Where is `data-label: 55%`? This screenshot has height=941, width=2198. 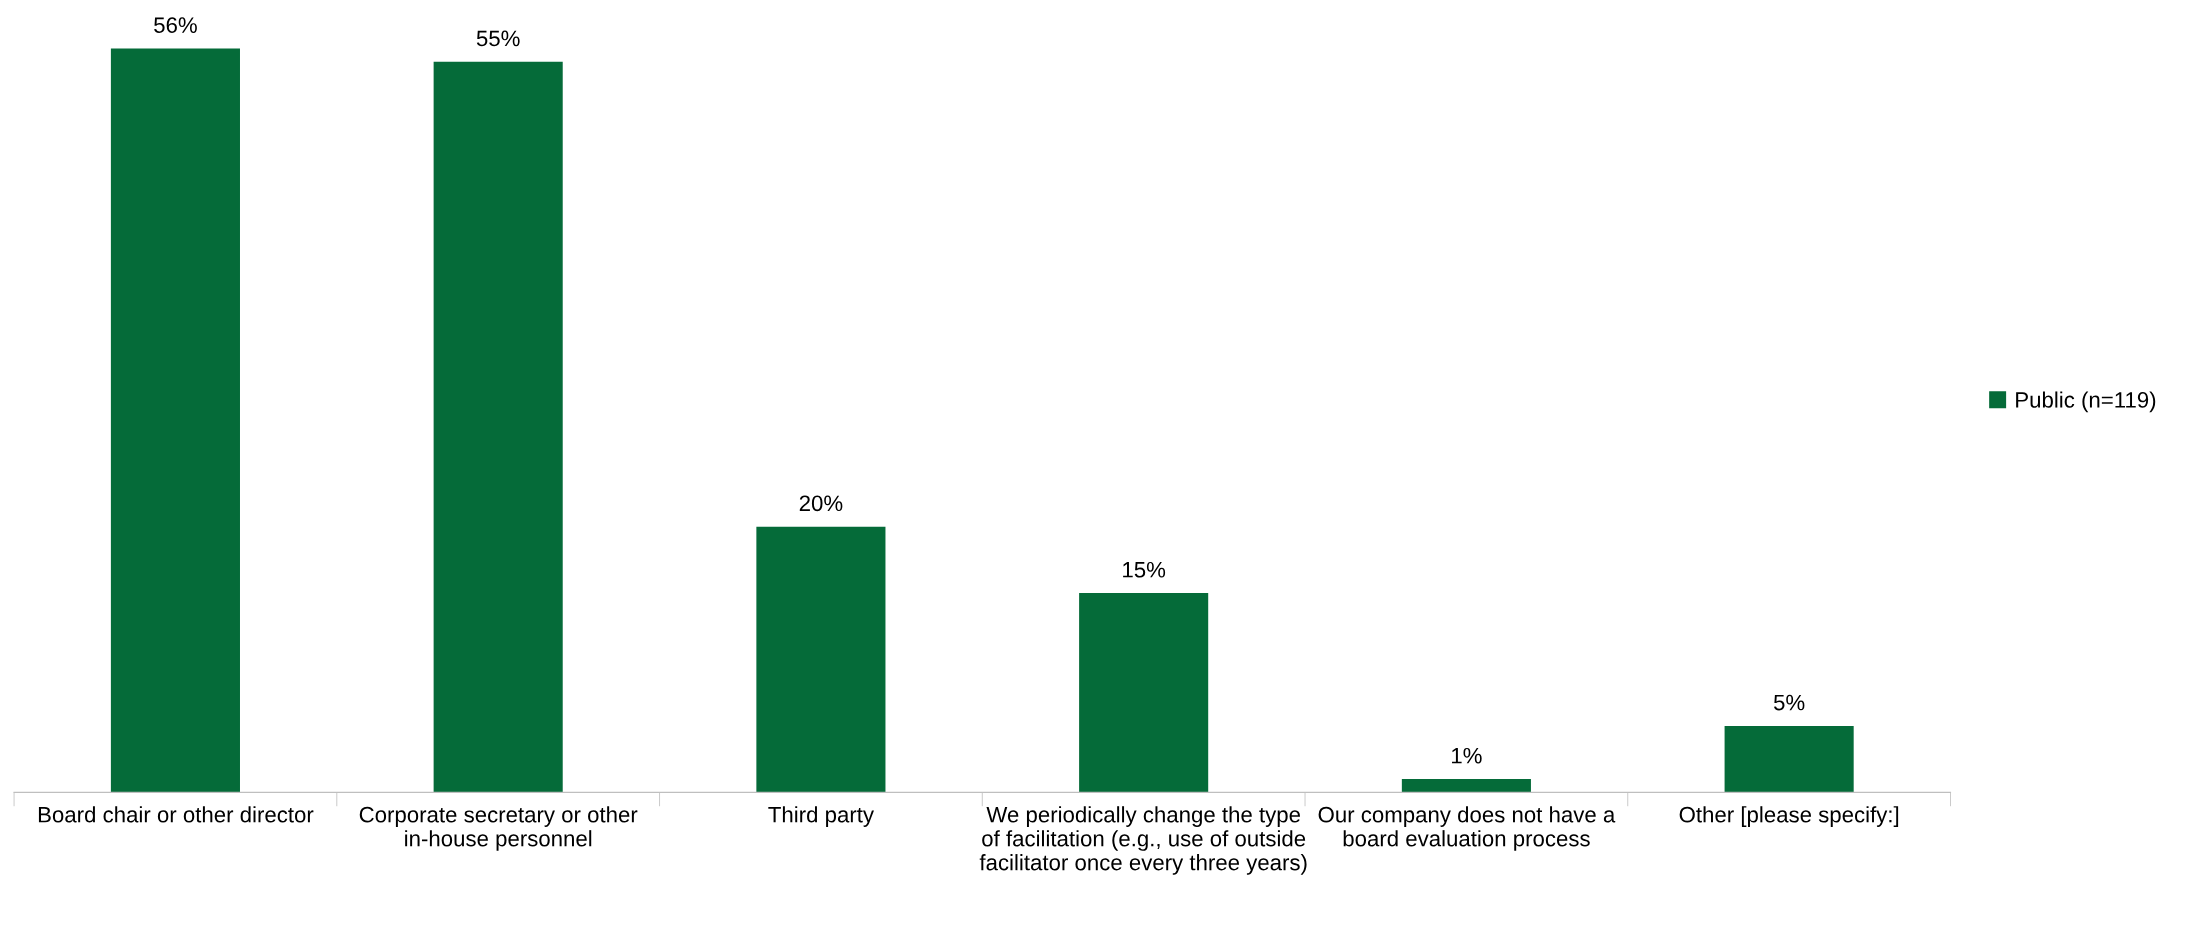 data-label: 55% is located at coordinates (498, 38).